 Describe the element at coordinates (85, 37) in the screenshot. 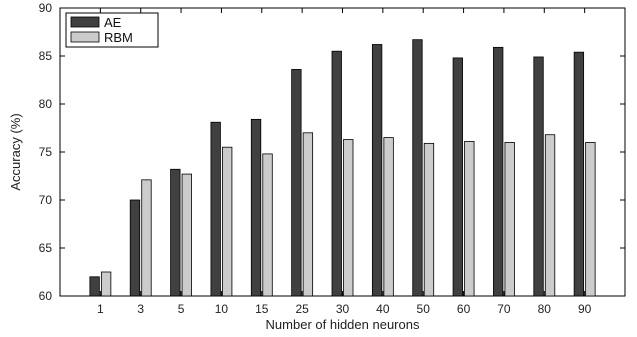

I see `legend-swatch-rbm` at that location.